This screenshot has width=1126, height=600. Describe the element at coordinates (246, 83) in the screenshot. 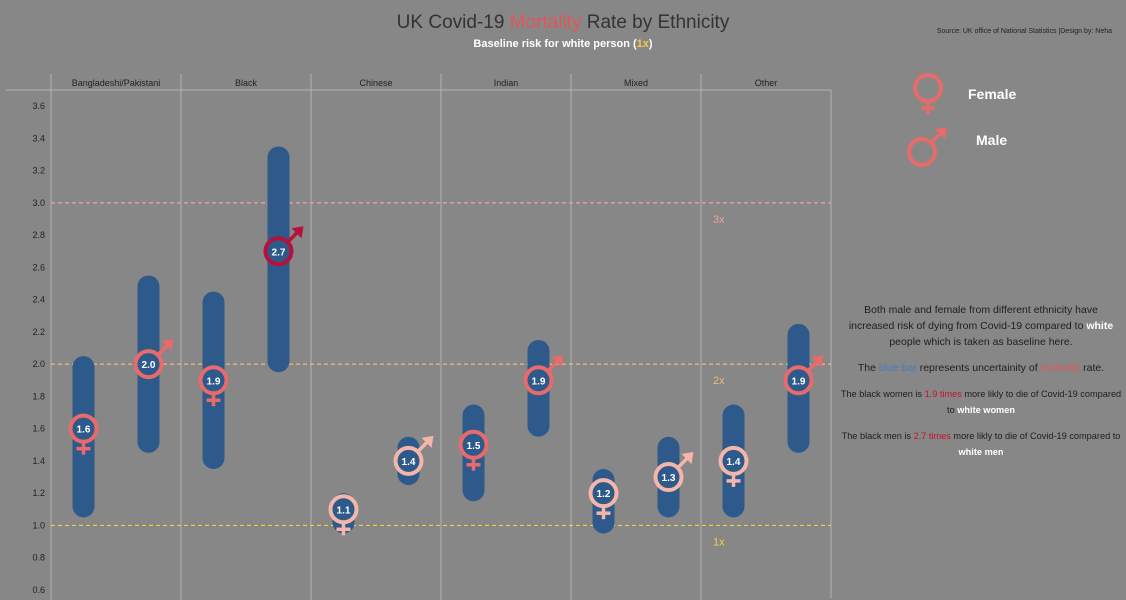

I see `category-header: Black` at that location.